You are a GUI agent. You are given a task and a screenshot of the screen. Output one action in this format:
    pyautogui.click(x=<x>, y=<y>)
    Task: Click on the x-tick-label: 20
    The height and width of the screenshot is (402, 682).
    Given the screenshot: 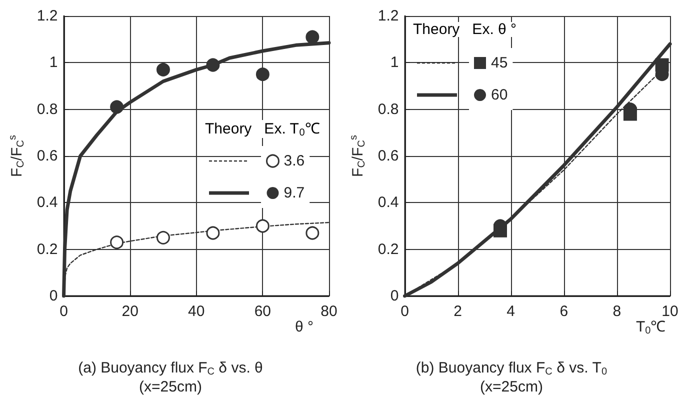 What is the action you would take?
    pyautogui.click(x=130, y=311)
    